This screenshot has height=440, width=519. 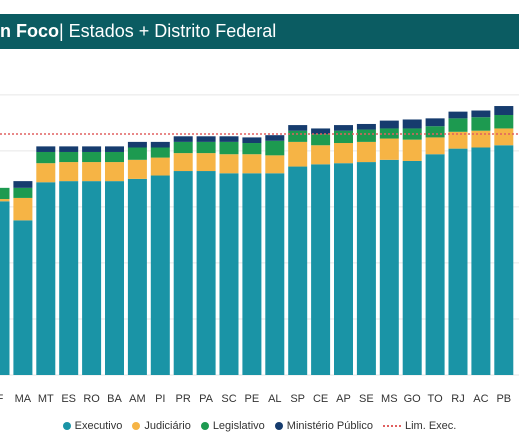 What do you see at coordinates (480, 399) in the screenshot?
I see `x-tick-label: AC` at bounding box center [480, 399].